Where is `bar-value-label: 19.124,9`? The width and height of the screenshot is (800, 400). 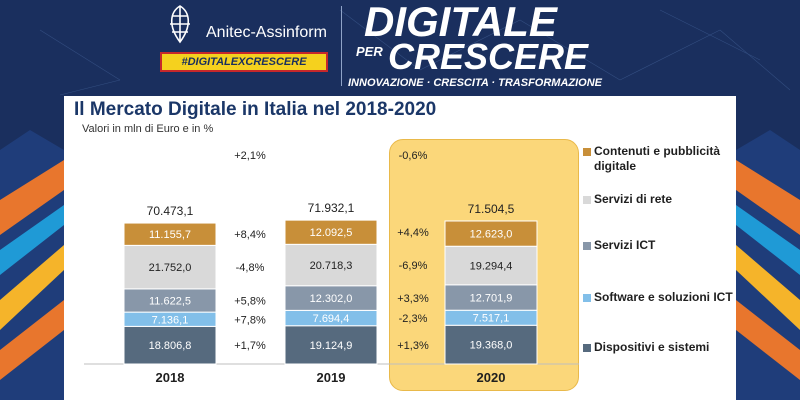
bar-value-label: 19.124,9 is located at coordinates (331, 346).